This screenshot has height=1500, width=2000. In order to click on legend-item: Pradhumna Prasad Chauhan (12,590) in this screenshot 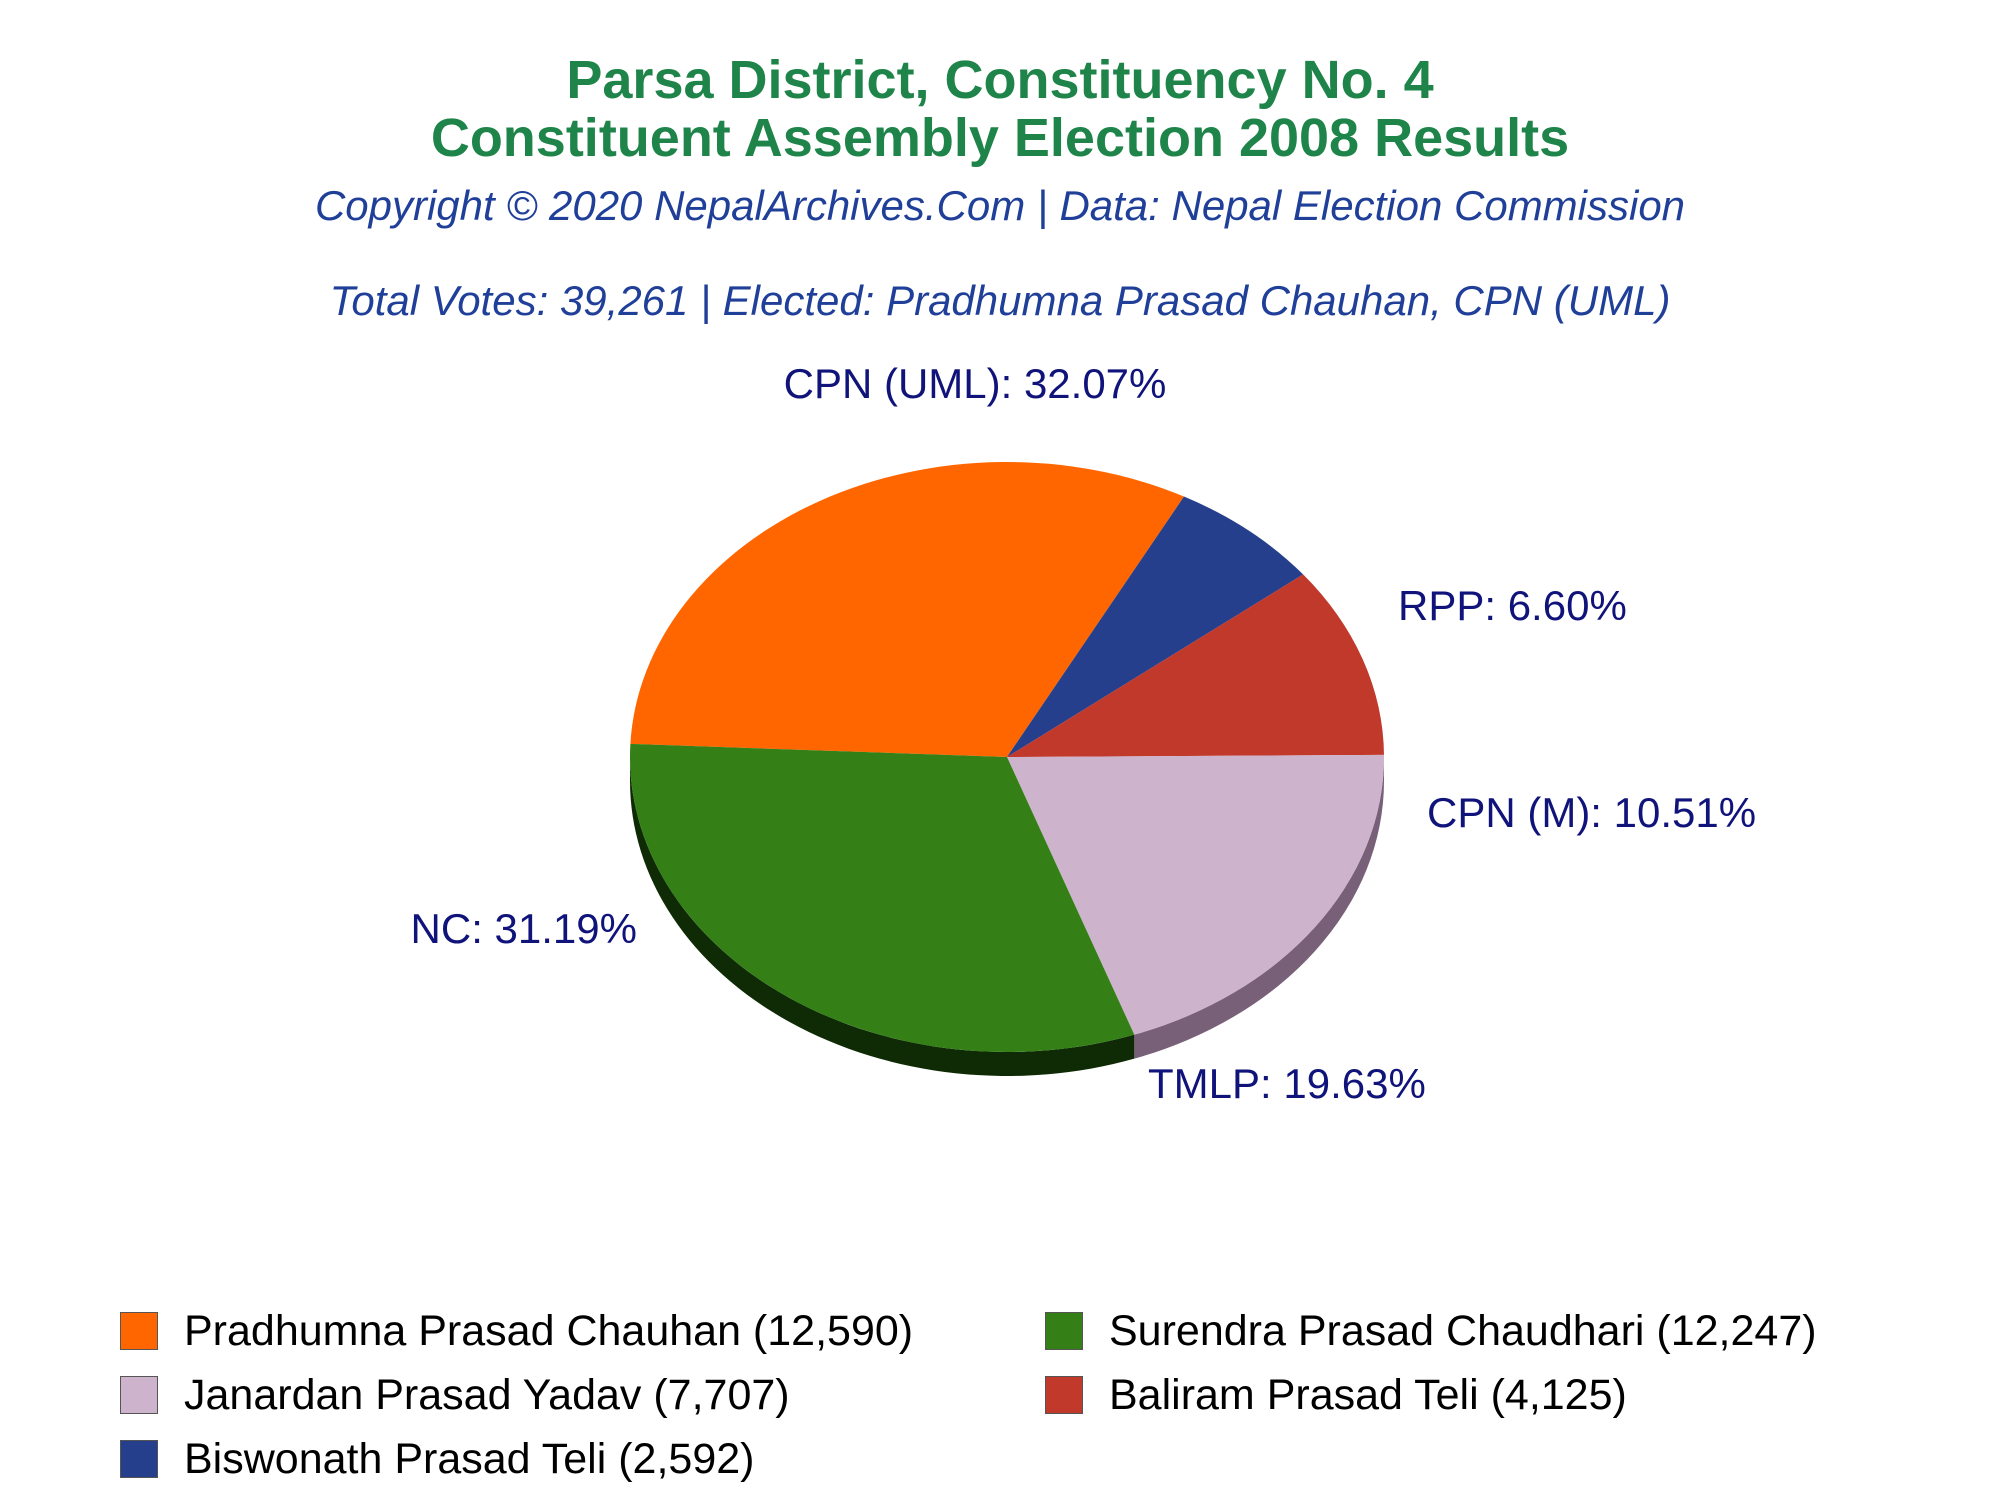, I will do `click(582, 1331)`.